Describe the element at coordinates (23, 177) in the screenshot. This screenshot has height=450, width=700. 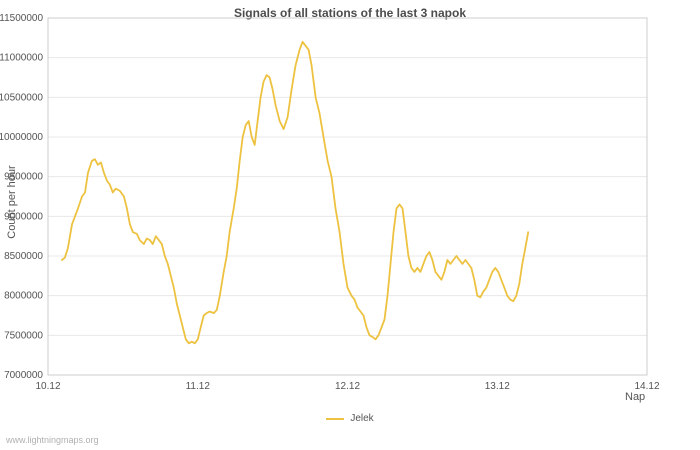
I see `y-tick-label: 9500000` at that location.